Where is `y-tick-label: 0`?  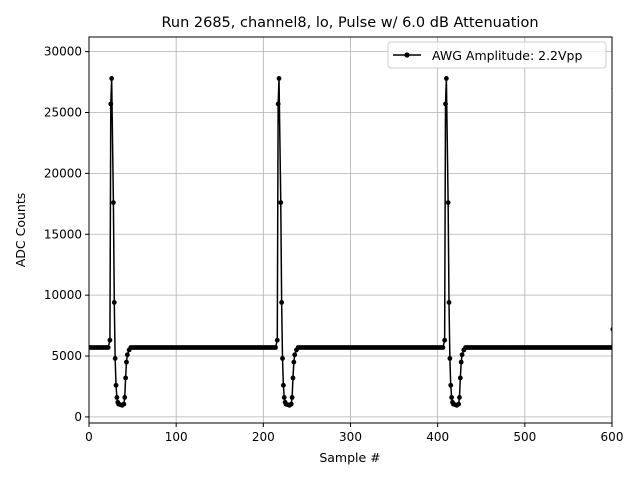
y-tick-label: 0 is located at coordinates (78, 417).